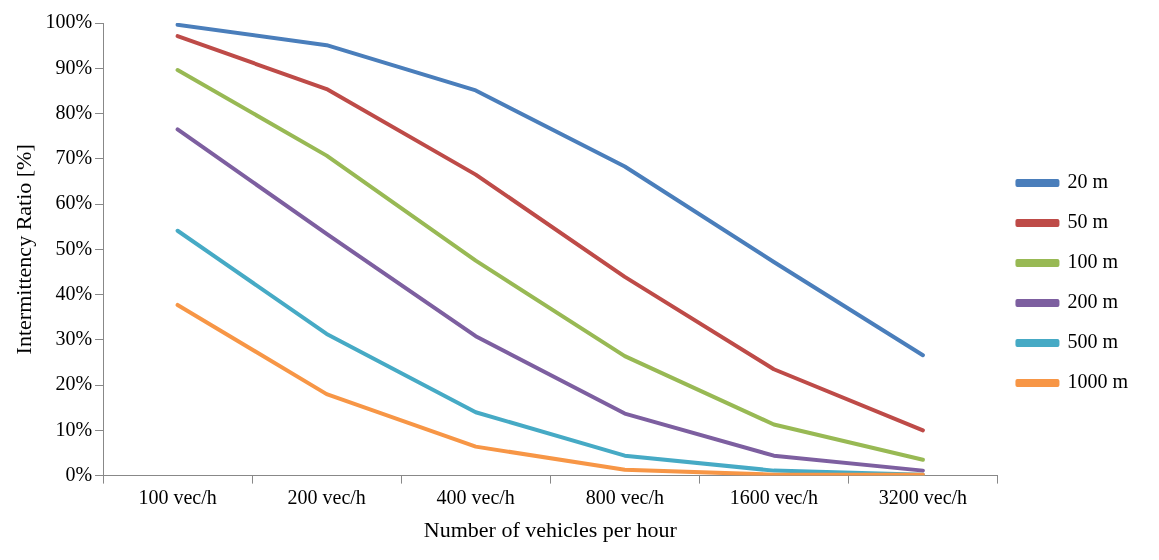  What do you see at coordinates (1093, 341) in the screenshot?
I see `legend-label: 500 m` at bounding box center [1093, 341].